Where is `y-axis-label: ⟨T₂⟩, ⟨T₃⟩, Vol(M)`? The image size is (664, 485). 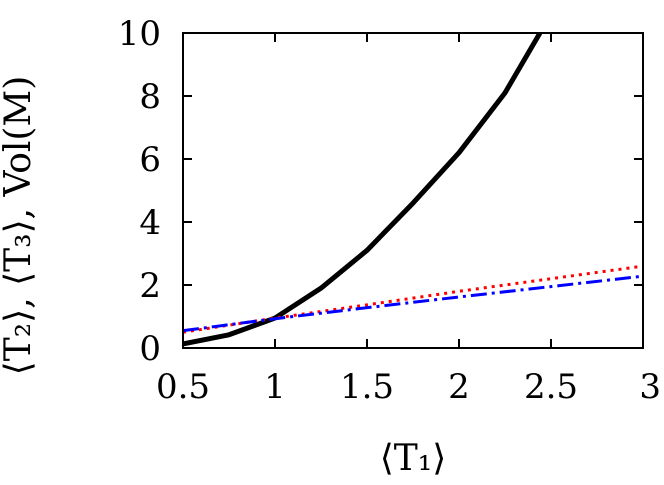 y-axis-label: ⟨T₂⟩, ⟨T₃⟩, Vol(M) is located at coordinates (19, 226).